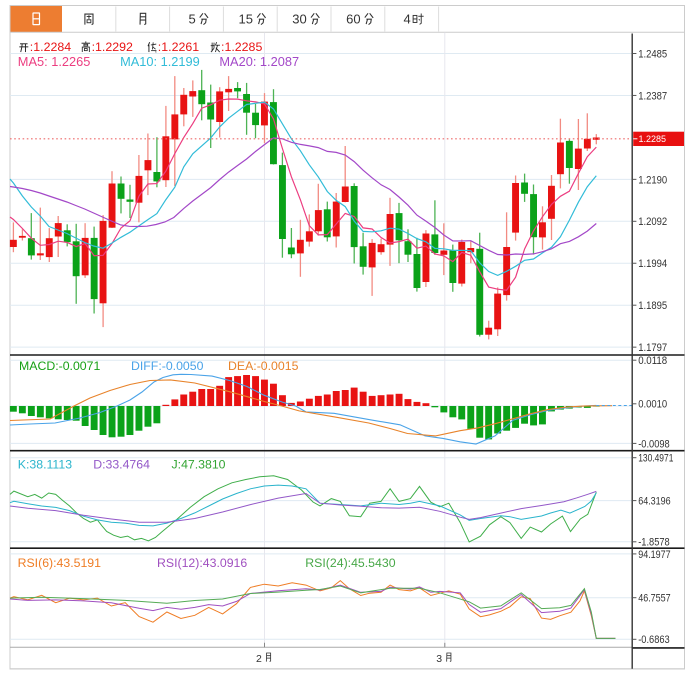  I want to click on svg-text: 15, so click(246, 19).